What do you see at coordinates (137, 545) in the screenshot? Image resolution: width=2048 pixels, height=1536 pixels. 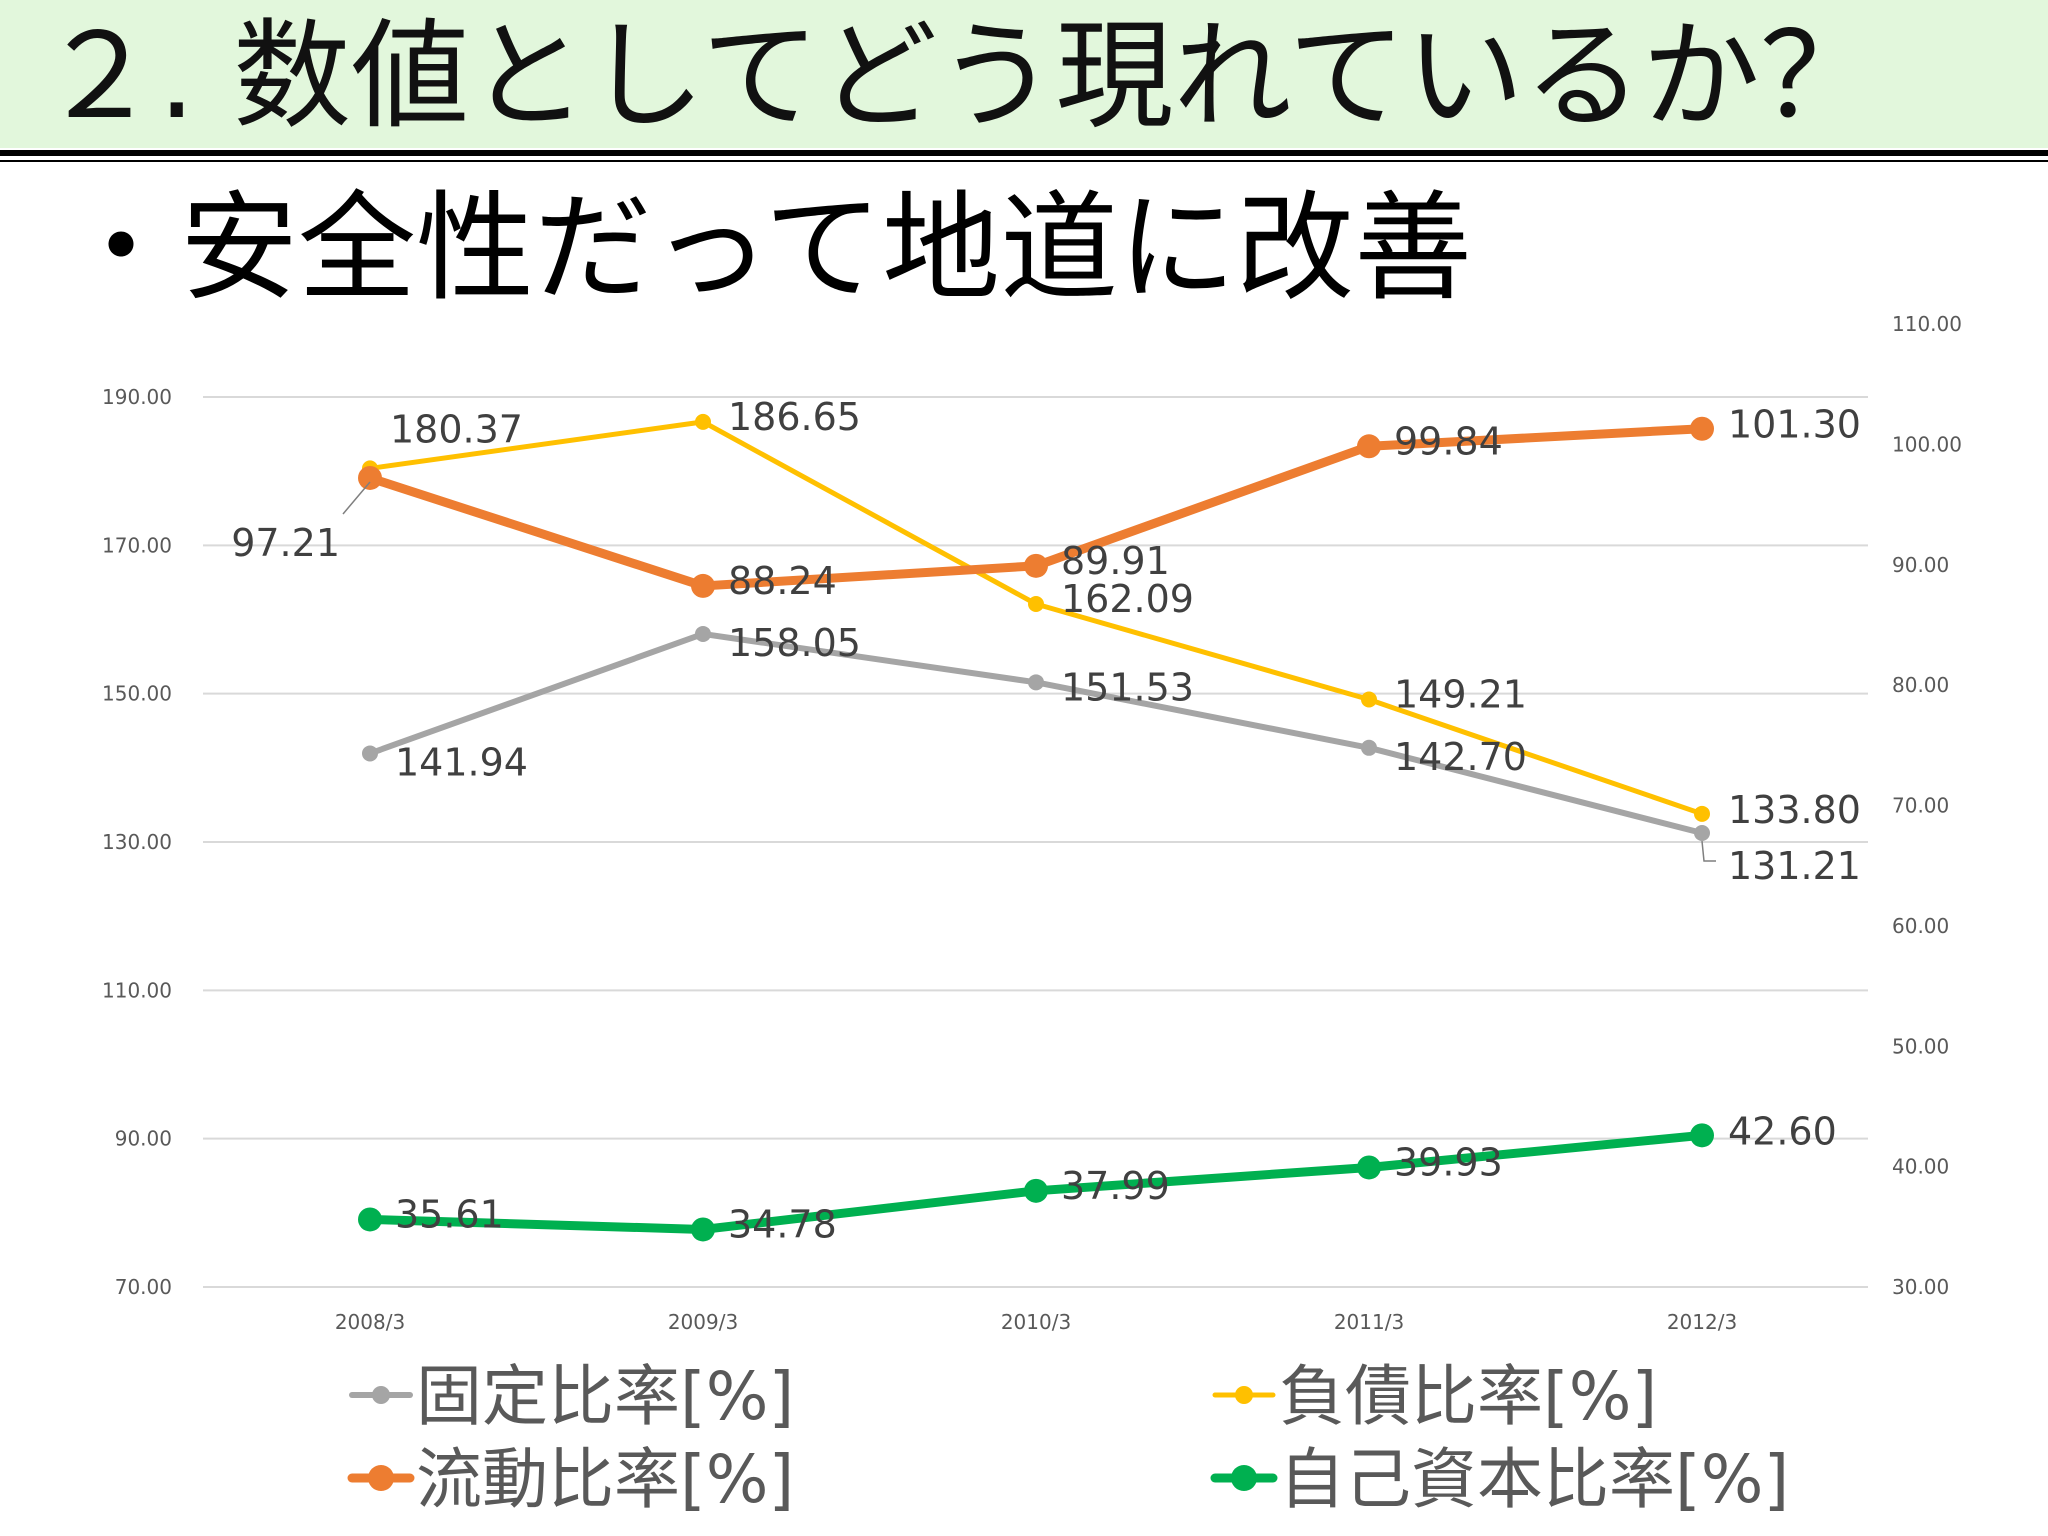 I see `y-left-tick-label: 170.00` at bounding box center [137, 545].